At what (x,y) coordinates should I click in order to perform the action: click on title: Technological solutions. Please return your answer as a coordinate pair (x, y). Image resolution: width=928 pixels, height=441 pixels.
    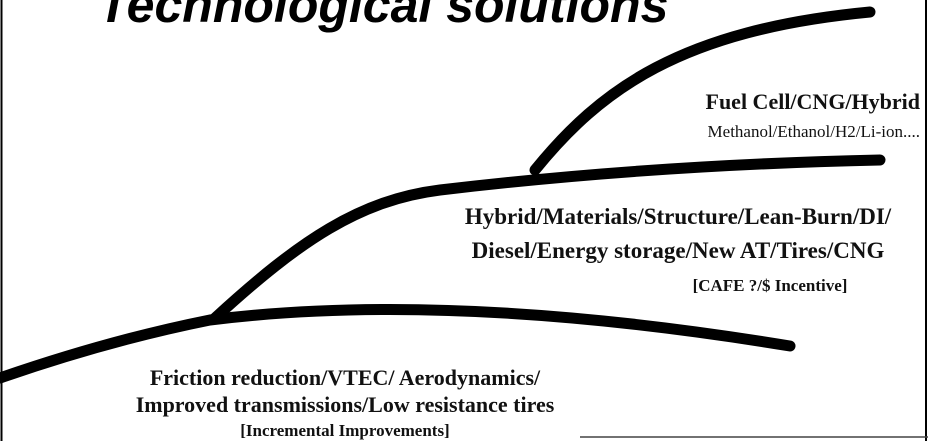
    Looking at the image, I should click on (383, 16).